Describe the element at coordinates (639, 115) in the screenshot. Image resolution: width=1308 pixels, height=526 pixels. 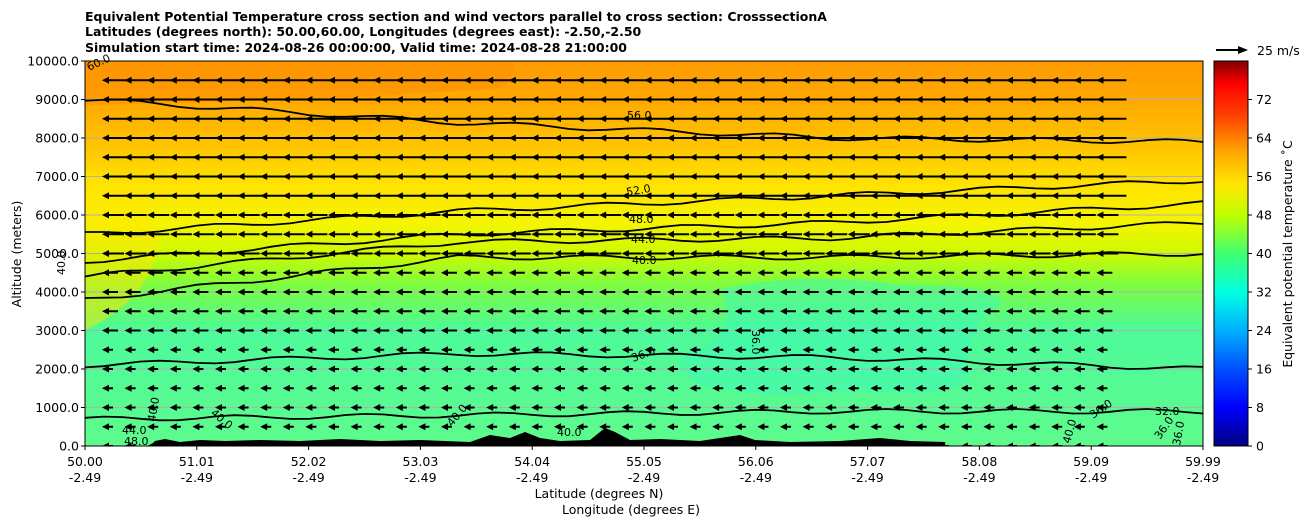
I see `contour-label: 56.0` at that location.